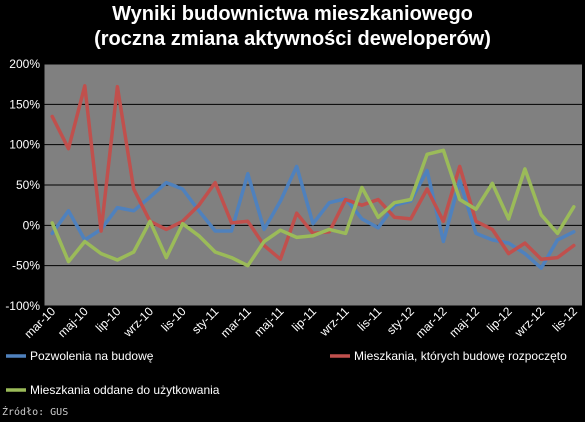 This screenshot has width=585, height=422. What do you see at coordinates (92, 356) in the screenshot?
I see `legend-label: Pozwolenia na budowę` at bounding box center [92, 356].